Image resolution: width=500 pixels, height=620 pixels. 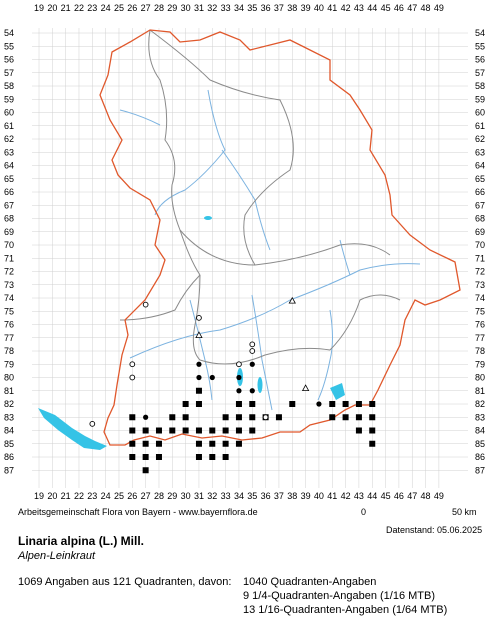 What do you see at coordinates (339, 596) in the screenshot?
I see `quarter-quadrant-count: 9 1/4-Quadranten-Angaben (1/16 MTB)` at bounding box center [339, 596].